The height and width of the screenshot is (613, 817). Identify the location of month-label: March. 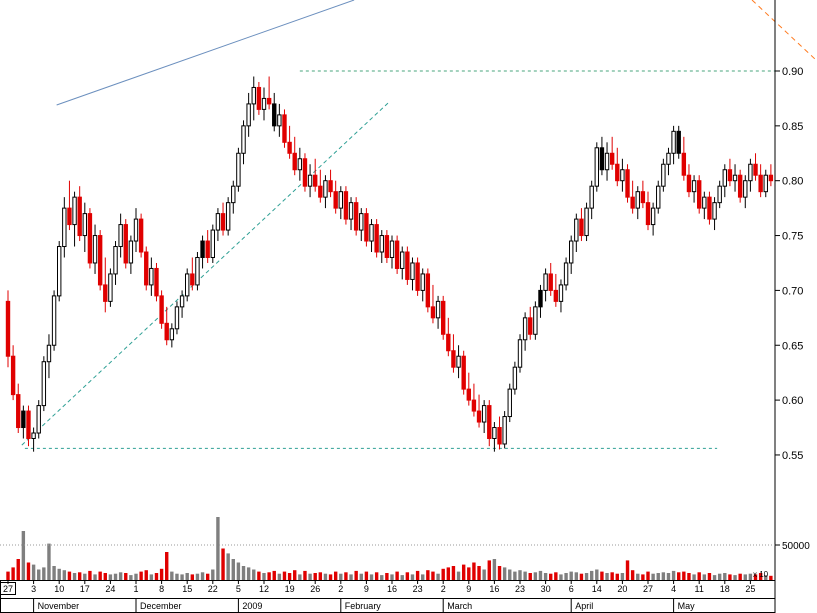
(459, 606).